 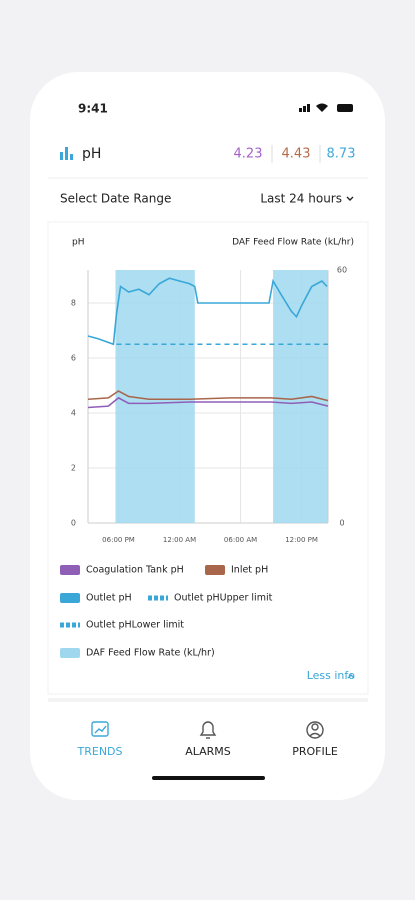 I want to click on status-time: 9:41, so click(x=93, y=109).